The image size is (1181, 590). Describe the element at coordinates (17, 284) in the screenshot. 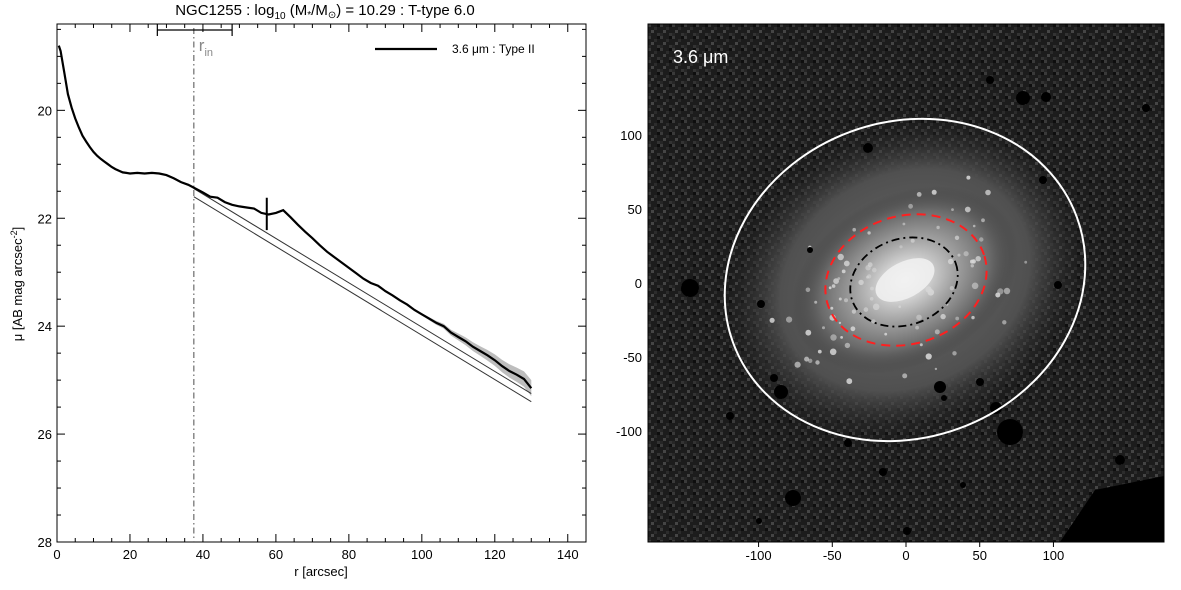

I see `y-axis-label: μ [AB mag arcsec-2]` at that location.